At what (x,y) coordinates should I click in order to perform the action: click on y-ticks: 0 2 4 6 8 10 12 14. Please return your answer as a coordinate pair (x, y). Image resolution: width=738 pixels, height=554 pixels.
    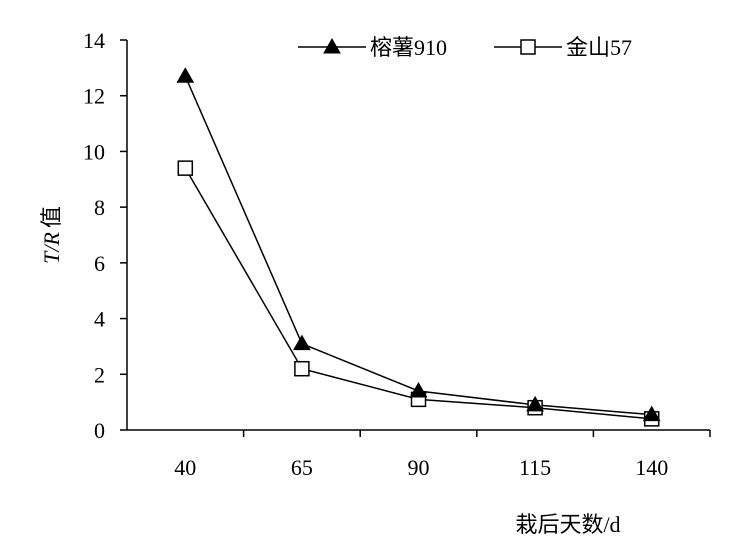
    Looking at the image, I should click on (105, 235).